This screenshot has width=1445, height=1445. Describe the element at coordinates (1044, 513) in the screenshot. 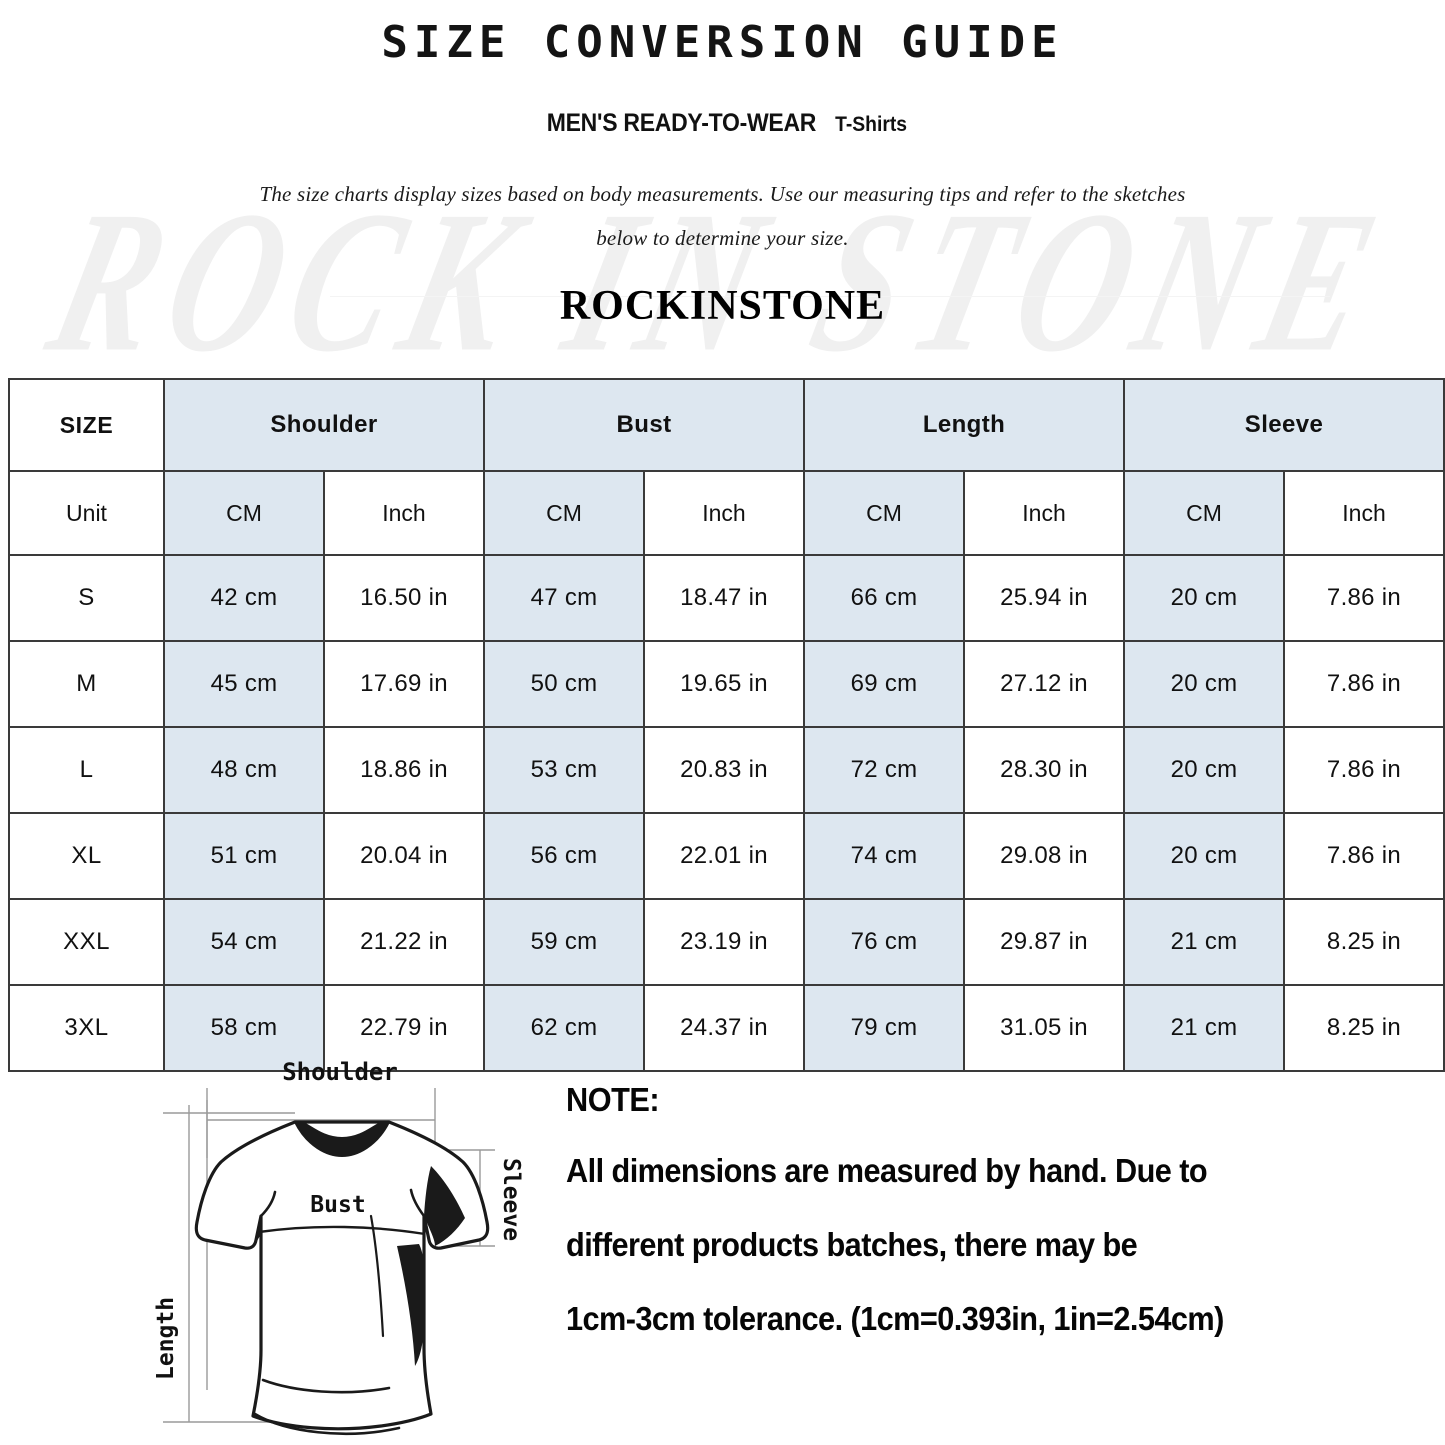

I see `unit-cell-length-inch: Inch` at that location.